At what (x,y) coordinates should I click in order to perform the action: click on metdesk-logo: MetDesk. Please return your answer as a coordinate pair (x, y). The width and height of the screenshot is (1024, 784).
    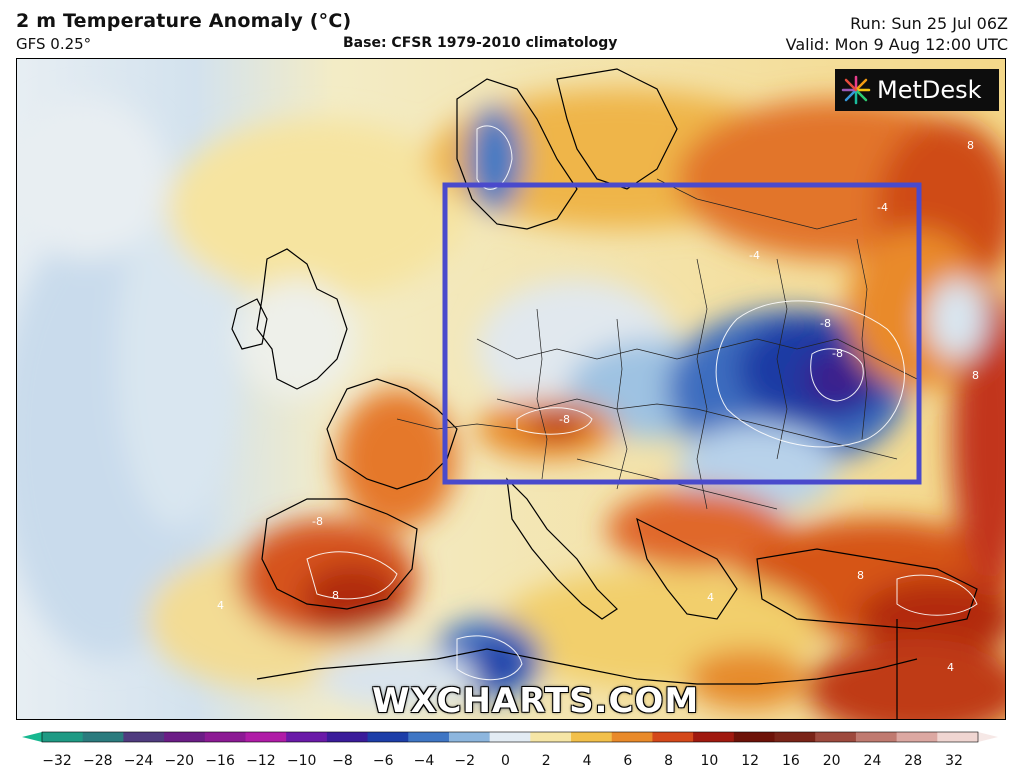
    Looking at the image, I should click on (917, 90).